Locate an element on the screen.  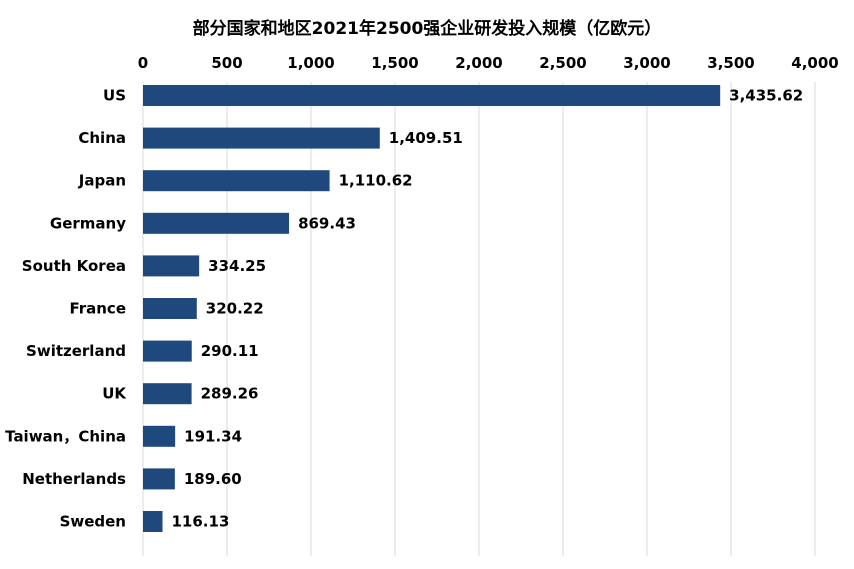
data-label: 191.34 is located at coordinates (213, 436).